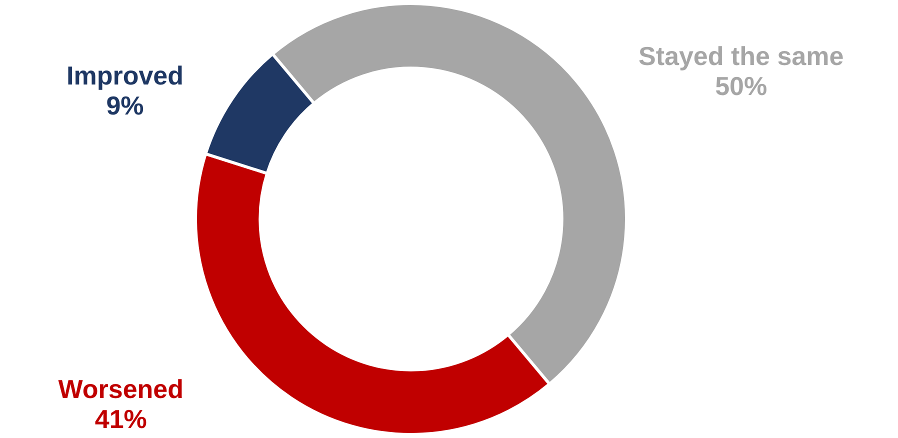 This screenshot has width=898, height=438. I want to click on slice-label: Stayed the same, so click(741, 55).